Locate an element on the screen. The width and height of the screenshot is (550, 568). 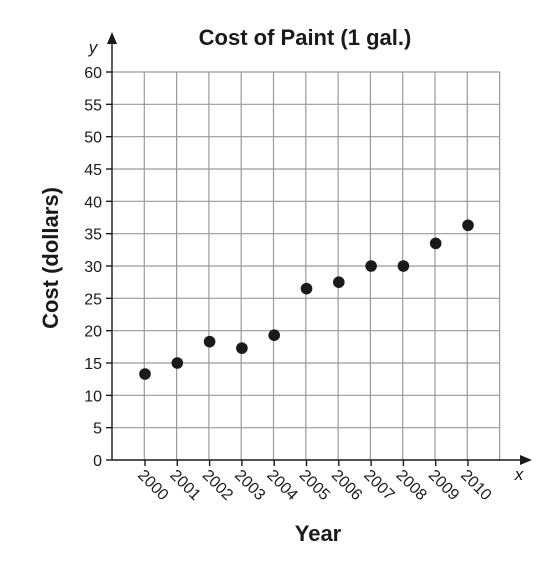
x-tick-label: 2005 is located at coordinates (314, 485).